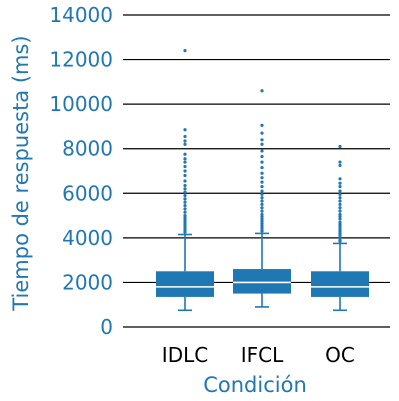 The width and height of the screenshot is (399, 401). I want to click on box-group-idlc, so click(185, 180).